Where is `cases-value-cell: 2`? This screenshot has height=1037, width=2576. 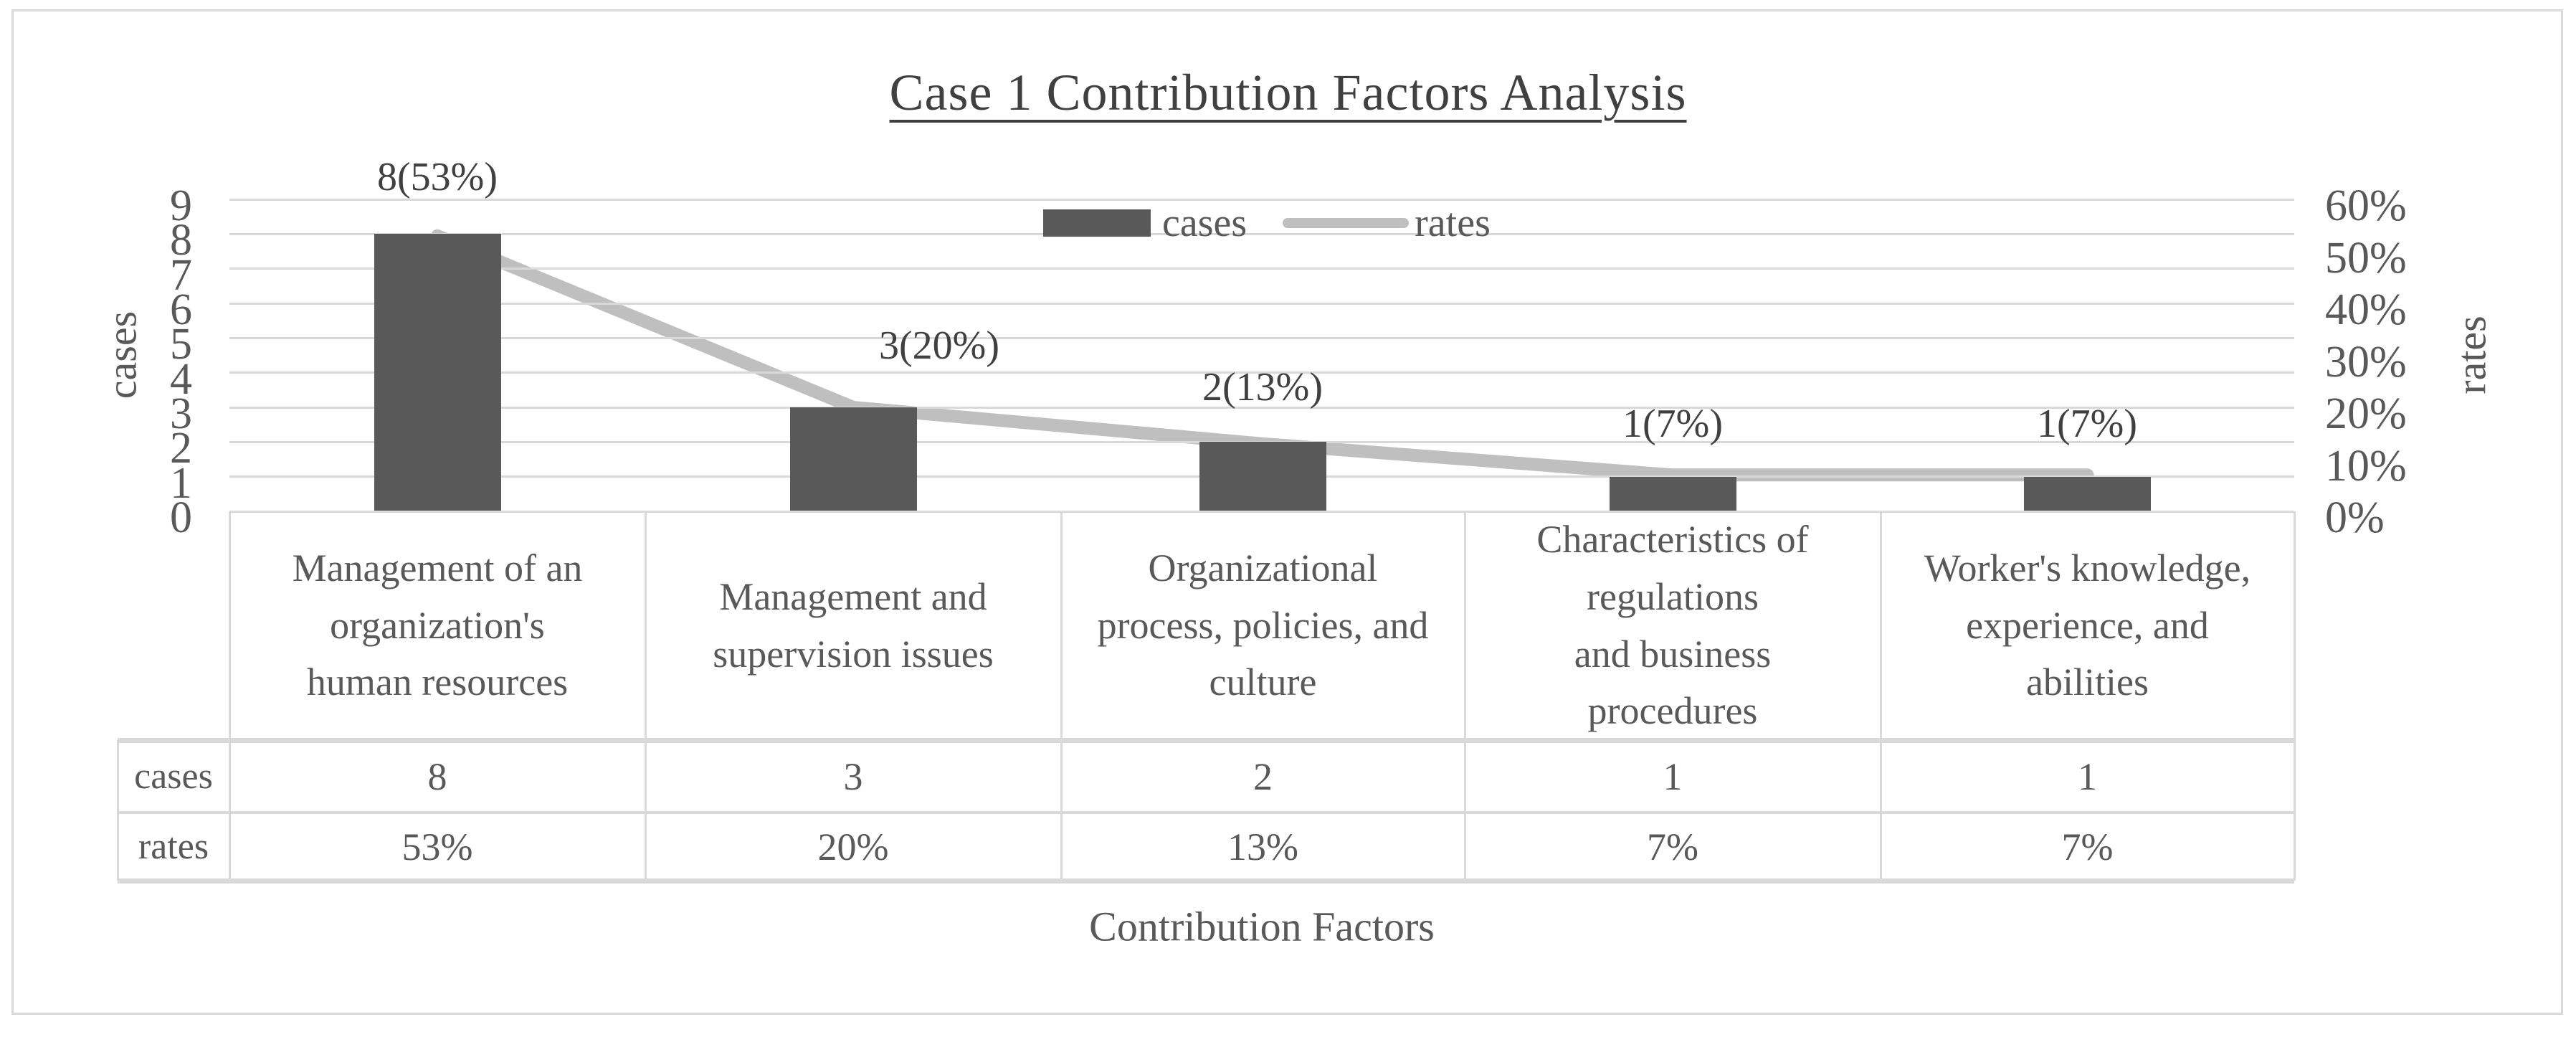
cases-value-cell: 2 is located at coordinates (1263, 776).